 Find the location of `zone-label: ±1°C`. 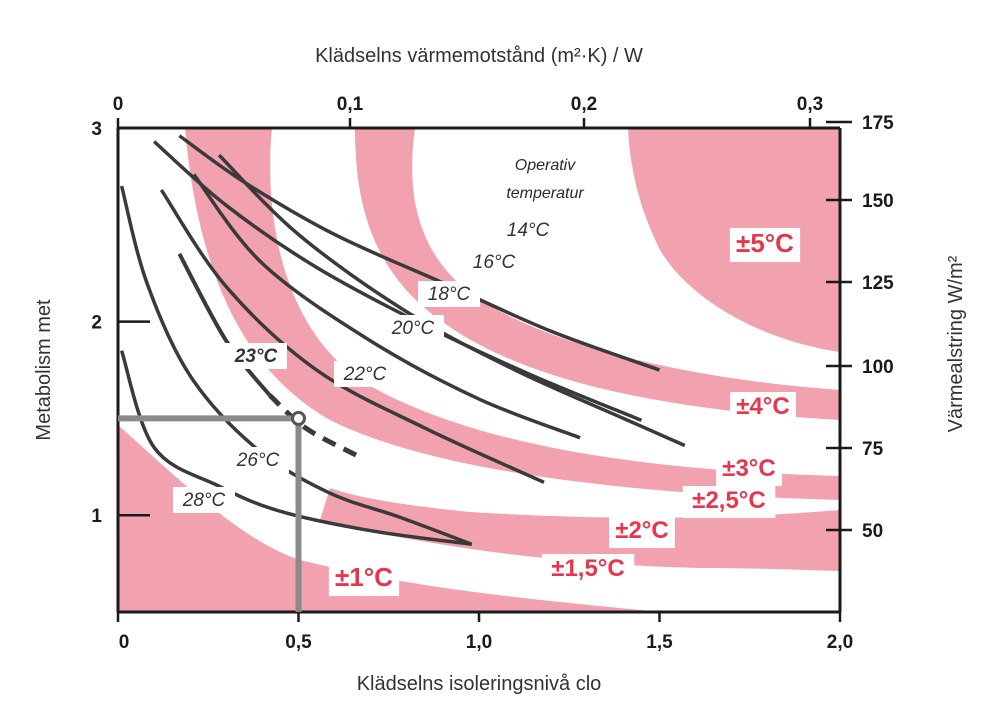

zone-label: ±1°C is located at coordinates (364, 577).